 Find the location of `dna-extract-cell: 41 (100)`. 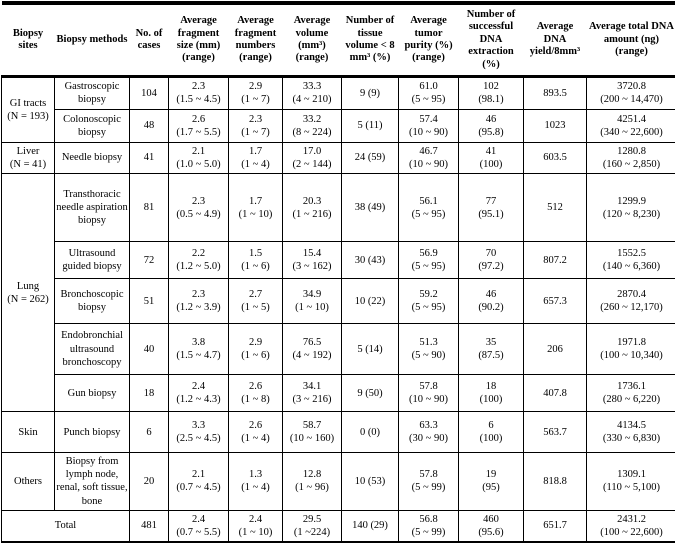

dna-extract-cell: 41 (100) is located at coordinates (491, 157).